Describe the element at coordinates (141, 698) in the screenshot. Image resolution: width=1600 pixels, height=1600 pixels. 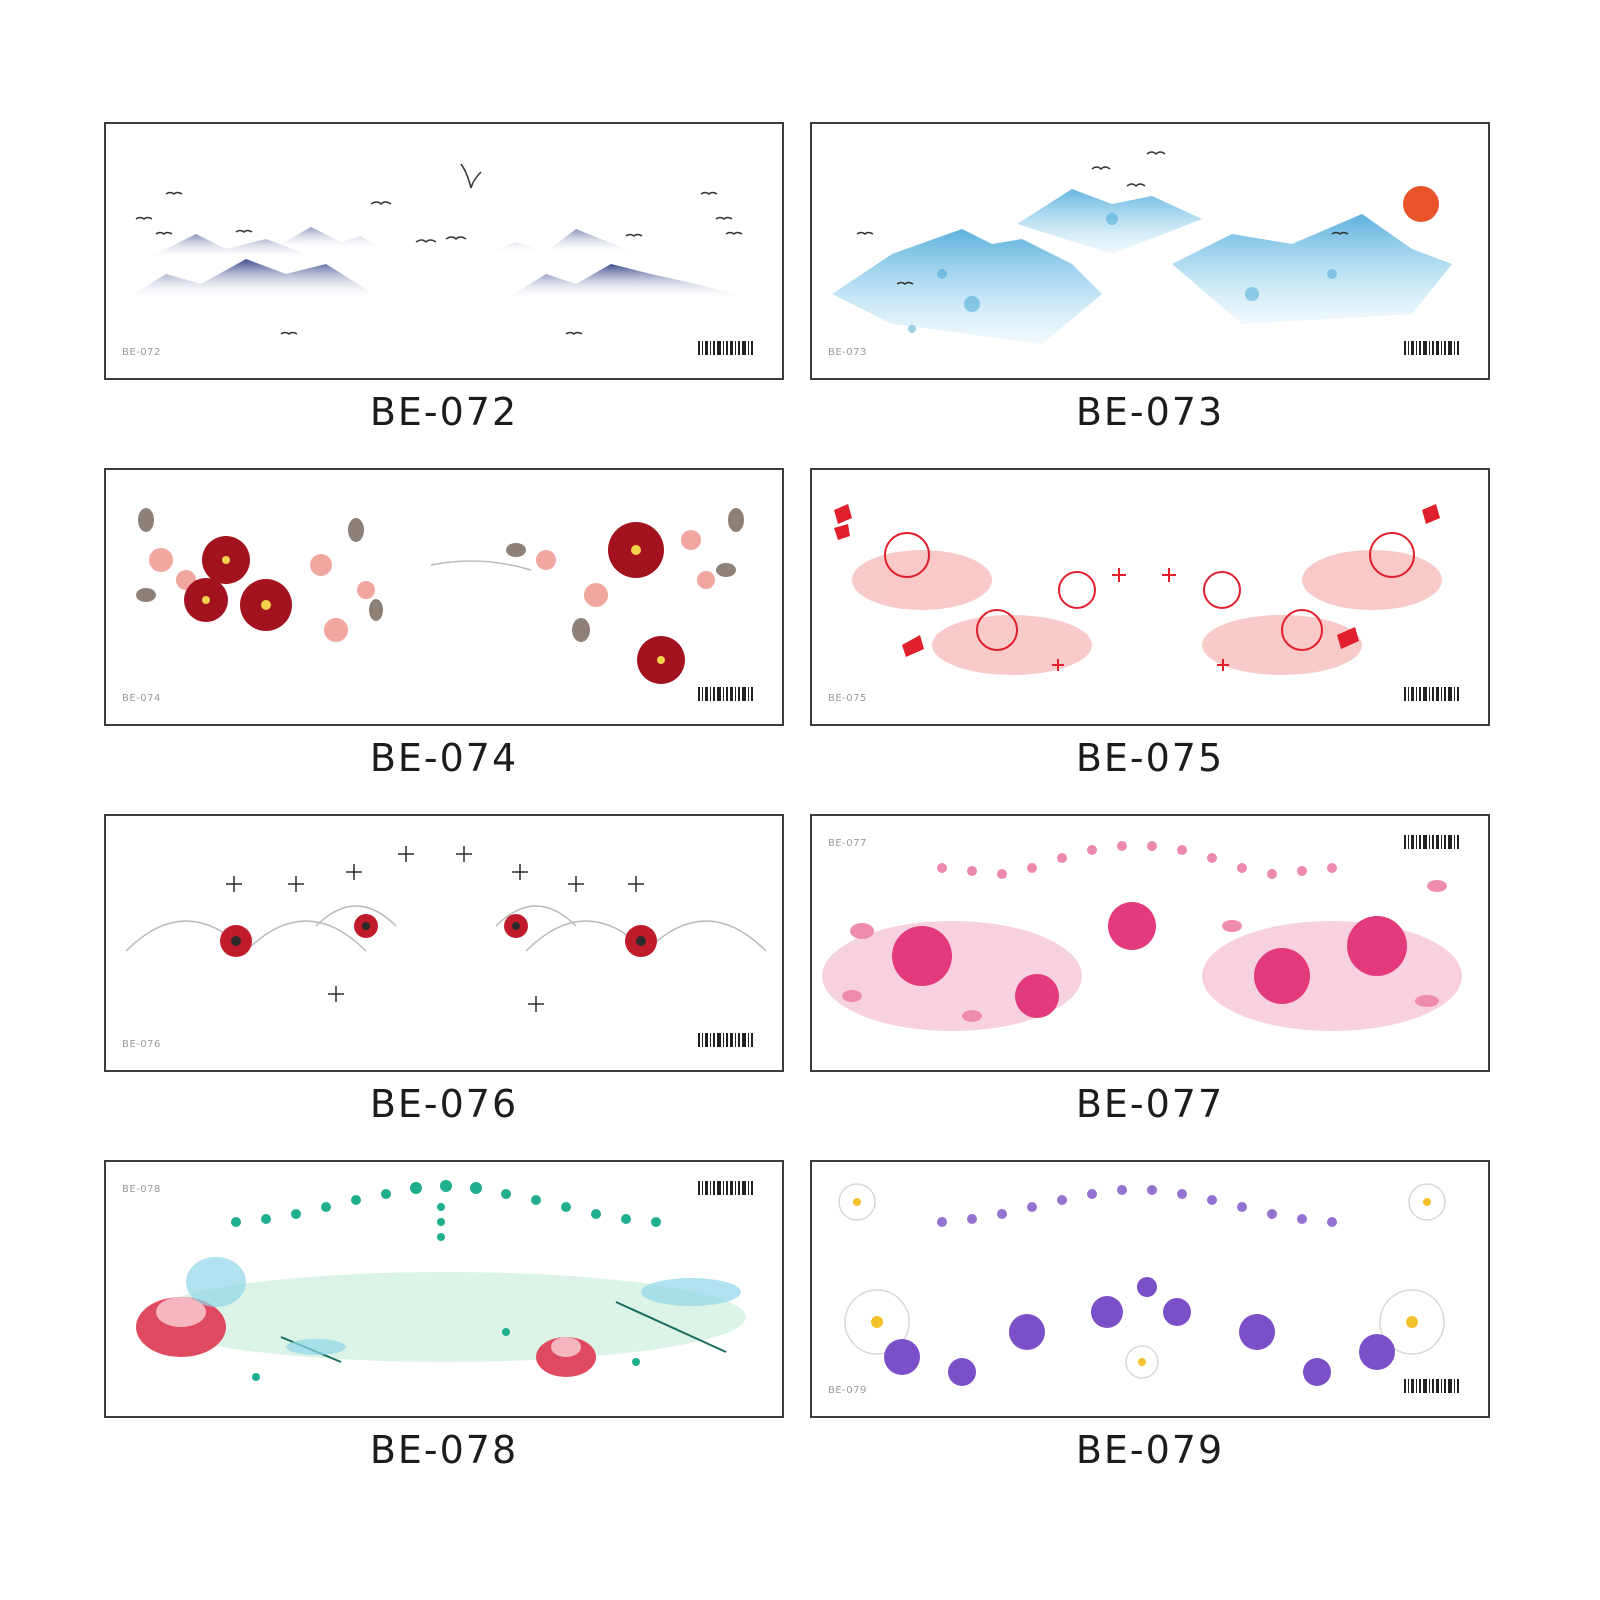
I see `small-code-label: BE-074` at that location.